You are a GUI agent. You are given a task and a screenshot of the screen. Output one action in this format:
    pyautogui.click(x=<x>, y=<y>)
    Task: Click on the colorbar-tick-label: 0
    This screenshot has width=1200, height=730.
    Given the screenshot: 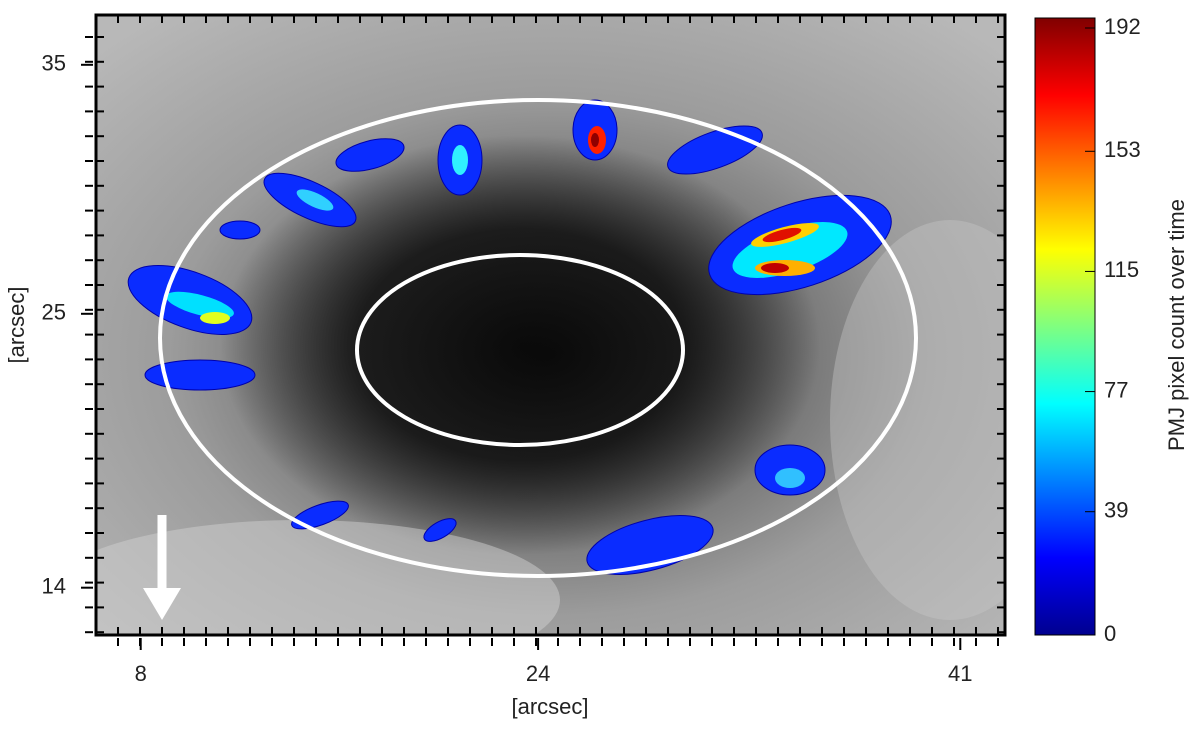 What is the action you would take?
    pyautogui.click(x=1110, y=633)
    